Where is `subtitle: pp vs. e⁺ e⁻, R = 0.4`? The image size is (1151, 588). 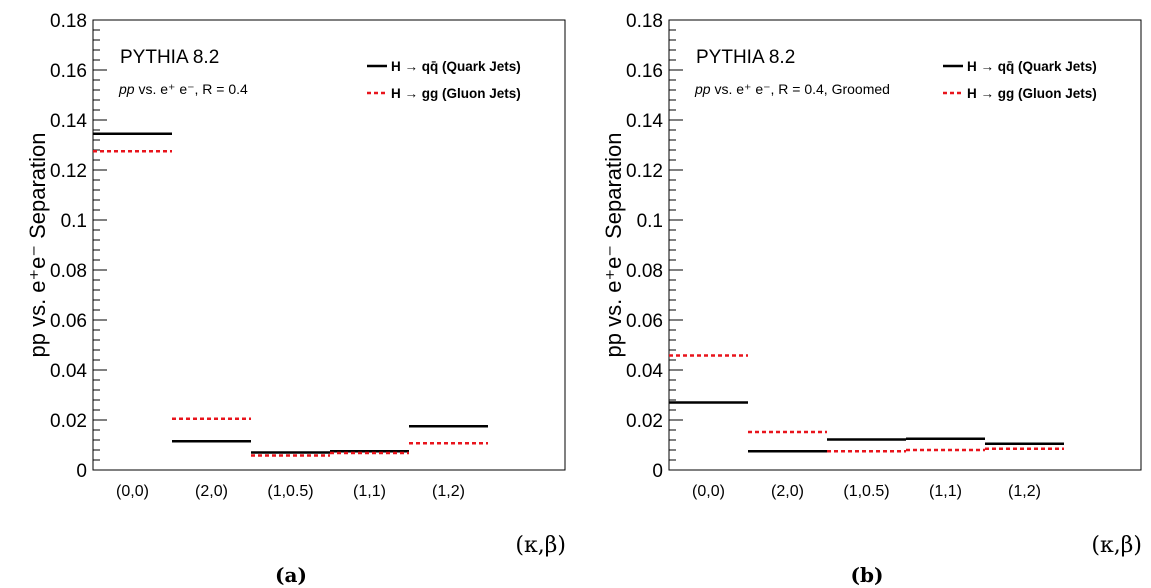
subtitle: pp vs. e⁺ e⁻, R = 0.4 is located at coordinates (183, 89).